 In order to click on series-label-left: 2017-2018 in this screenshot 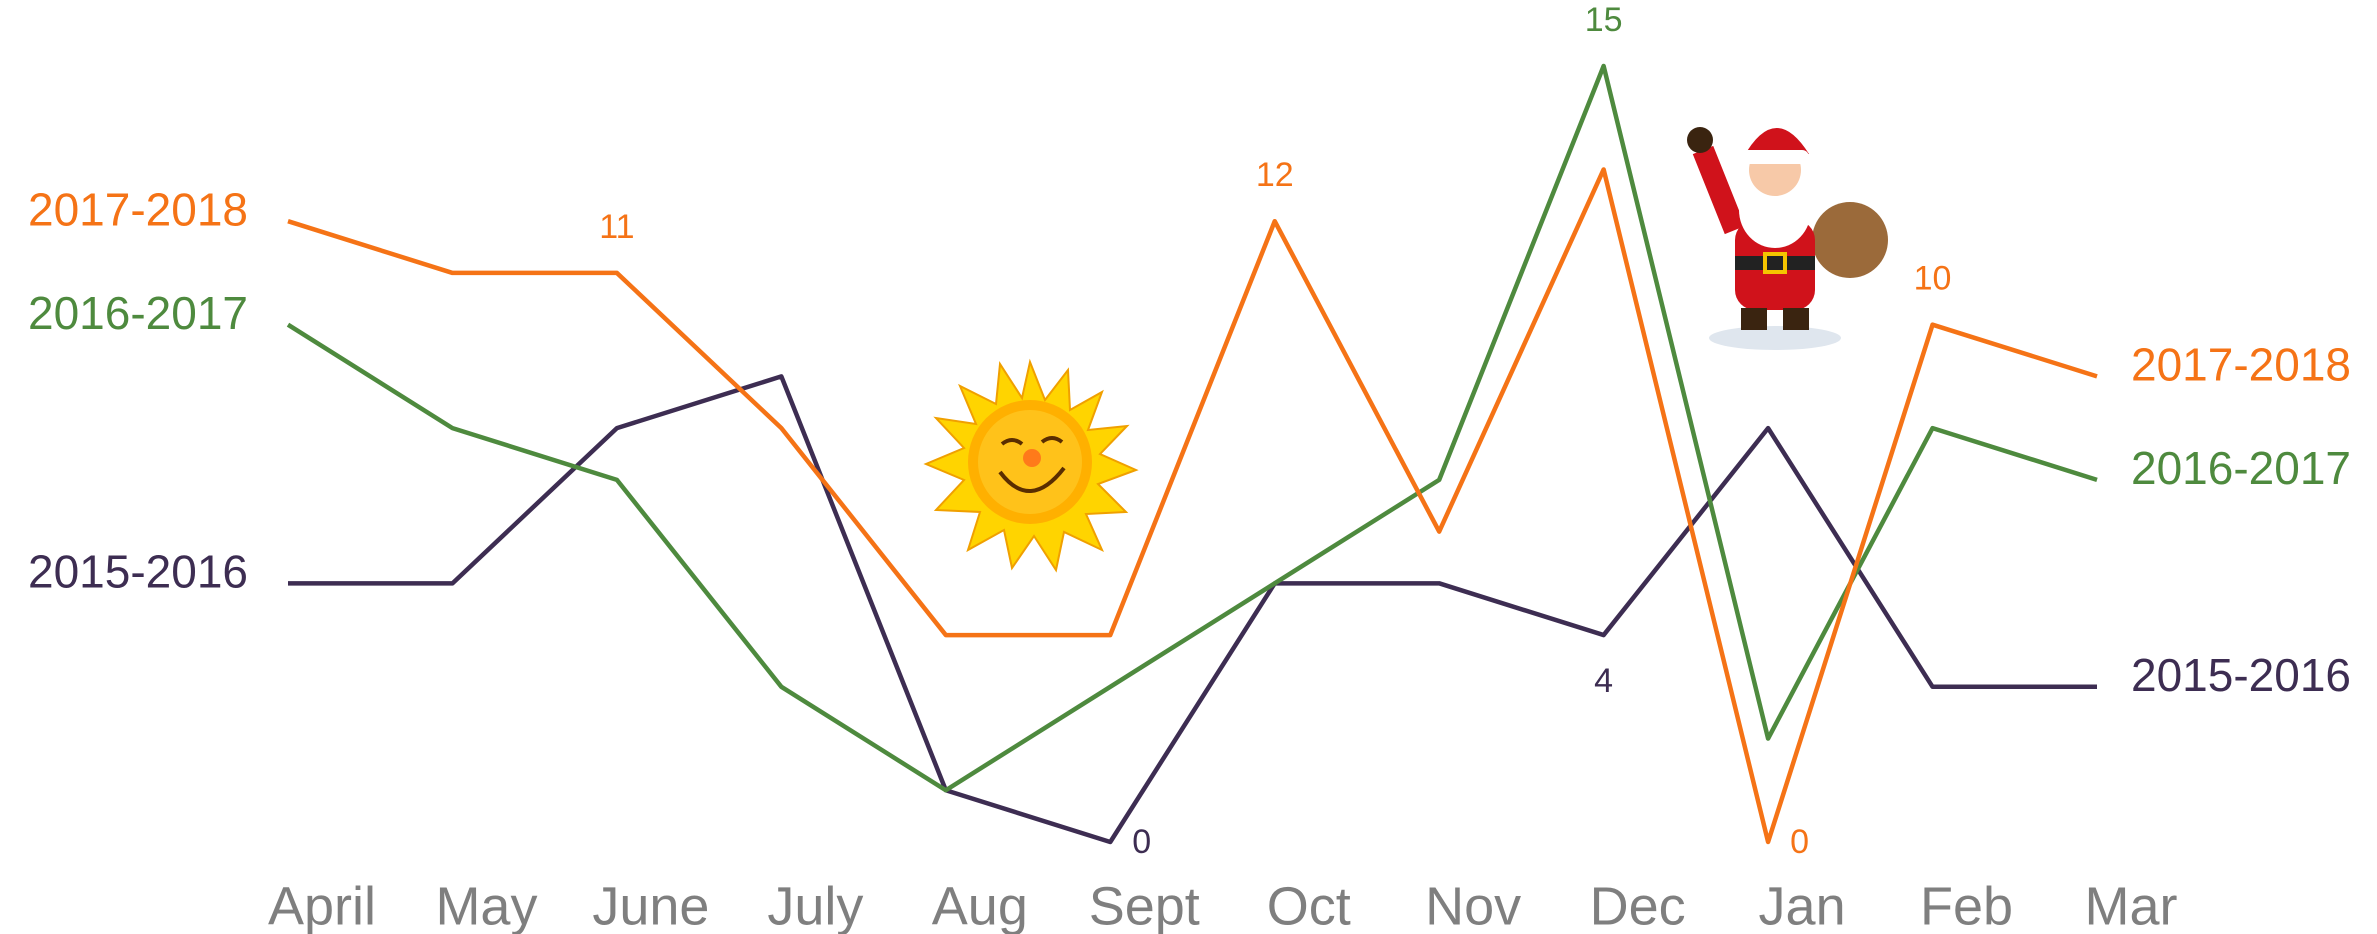, I will do `click(138, 209)`.